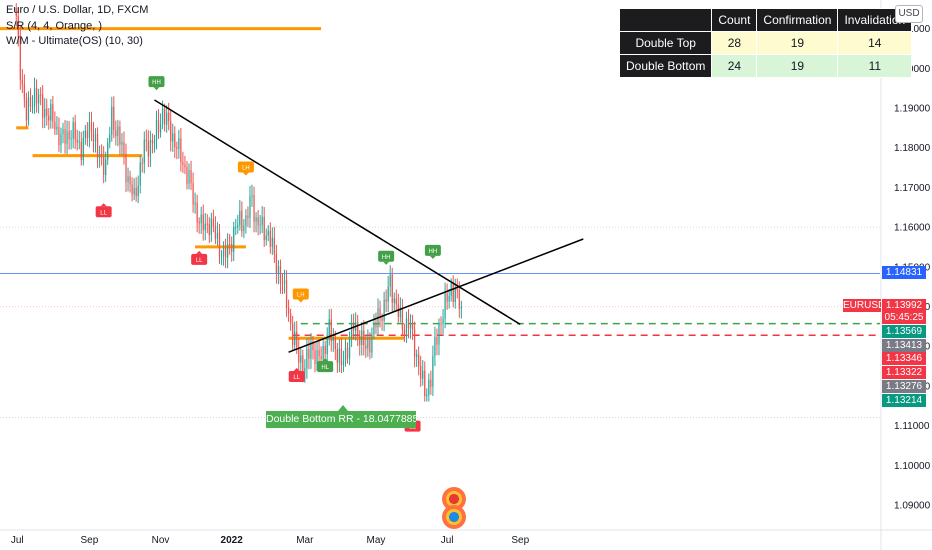 The height and width of the screenshot is (550, 932). What do you see at coordinates (912, 505) in the screenshot?
I see `y-tick-label: 1.09000` at bounding box center [912, 505].